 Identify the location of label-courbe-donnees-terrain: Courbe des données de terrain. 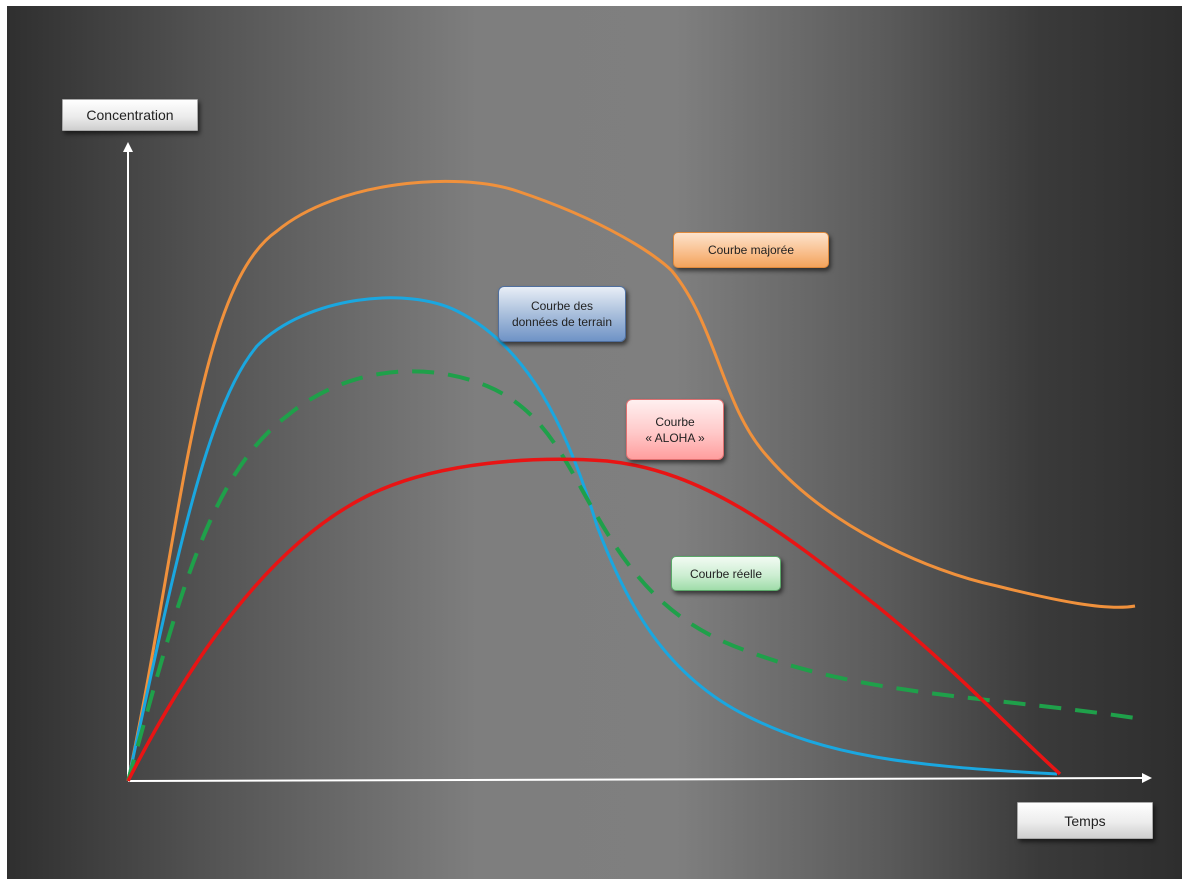
(562, 314).